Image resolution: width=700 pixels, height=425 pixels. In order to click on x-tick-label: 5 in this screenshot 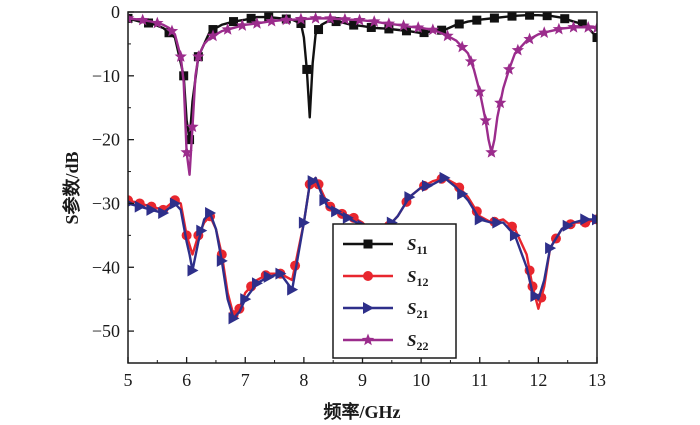, I will do `click(128, 380)`.